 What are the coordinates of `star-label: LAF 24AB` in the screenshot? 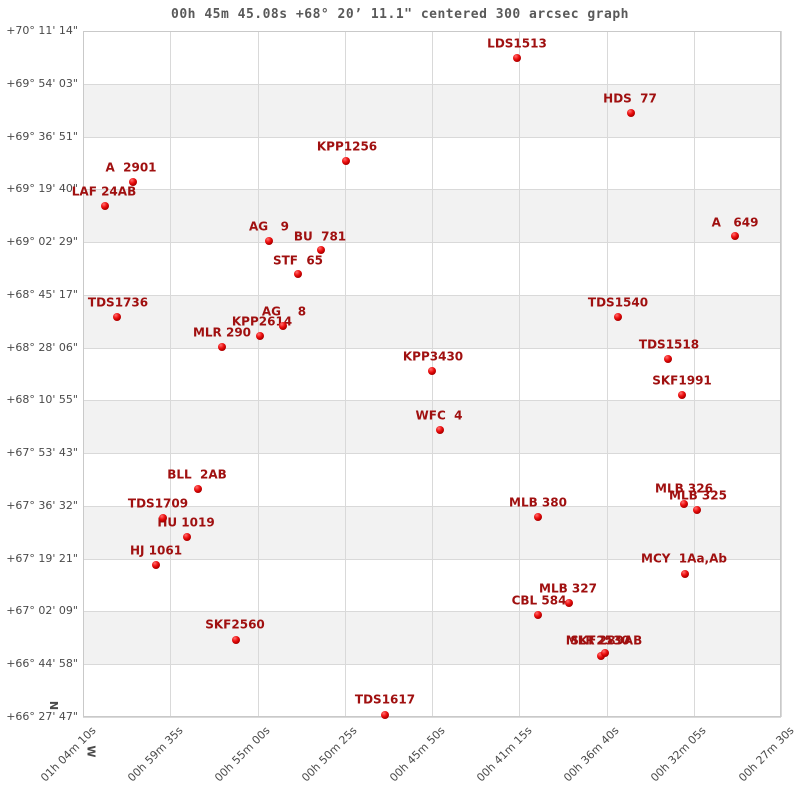 It's located at (104, 191).